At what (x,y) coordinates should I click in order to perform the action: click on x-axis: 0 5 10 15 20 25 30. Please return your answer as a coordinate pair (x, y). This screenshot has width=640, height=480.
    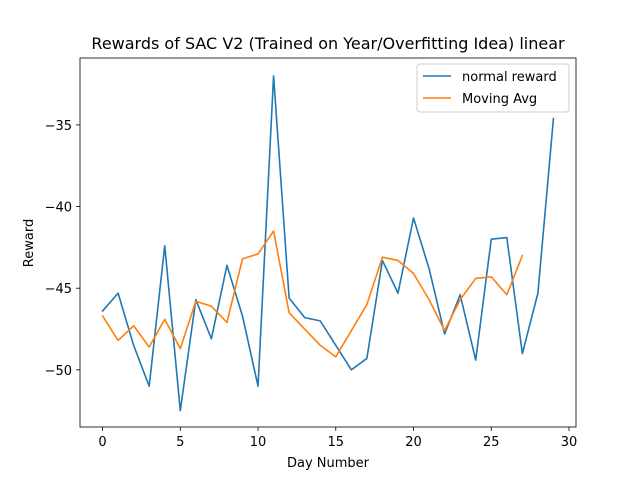
    Looking at the image, I should click on (337, 438).